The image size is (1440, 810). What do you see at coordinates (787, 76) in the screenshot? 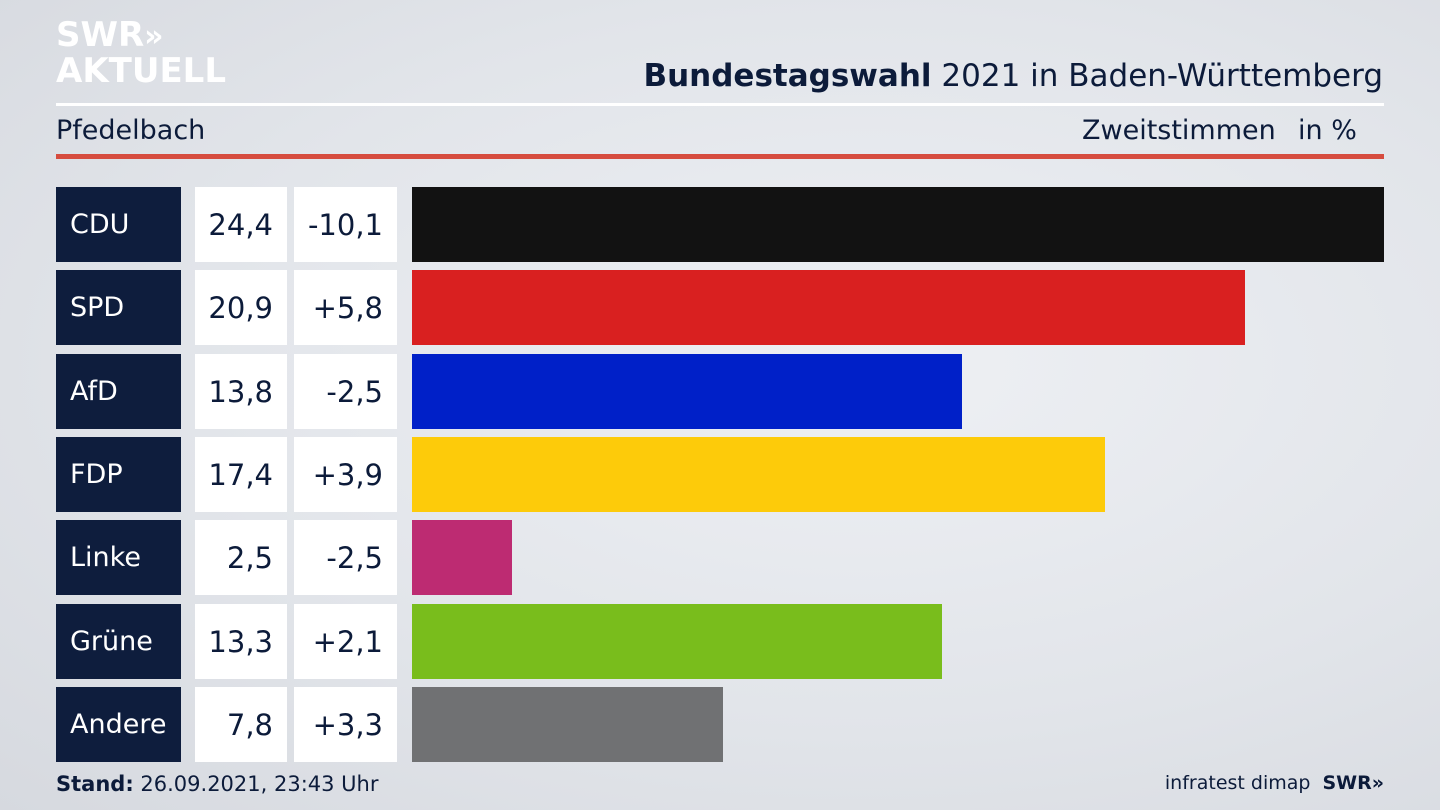
I see `chart-title-bold: Bundestagswahl` at bounding box center [787, 76].